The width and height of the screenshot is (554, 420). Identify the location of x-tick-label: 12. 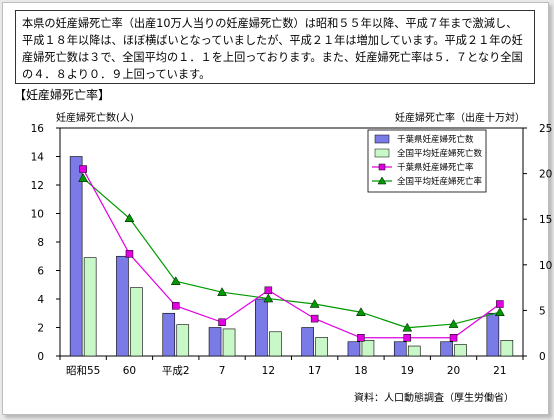
(268, 371).